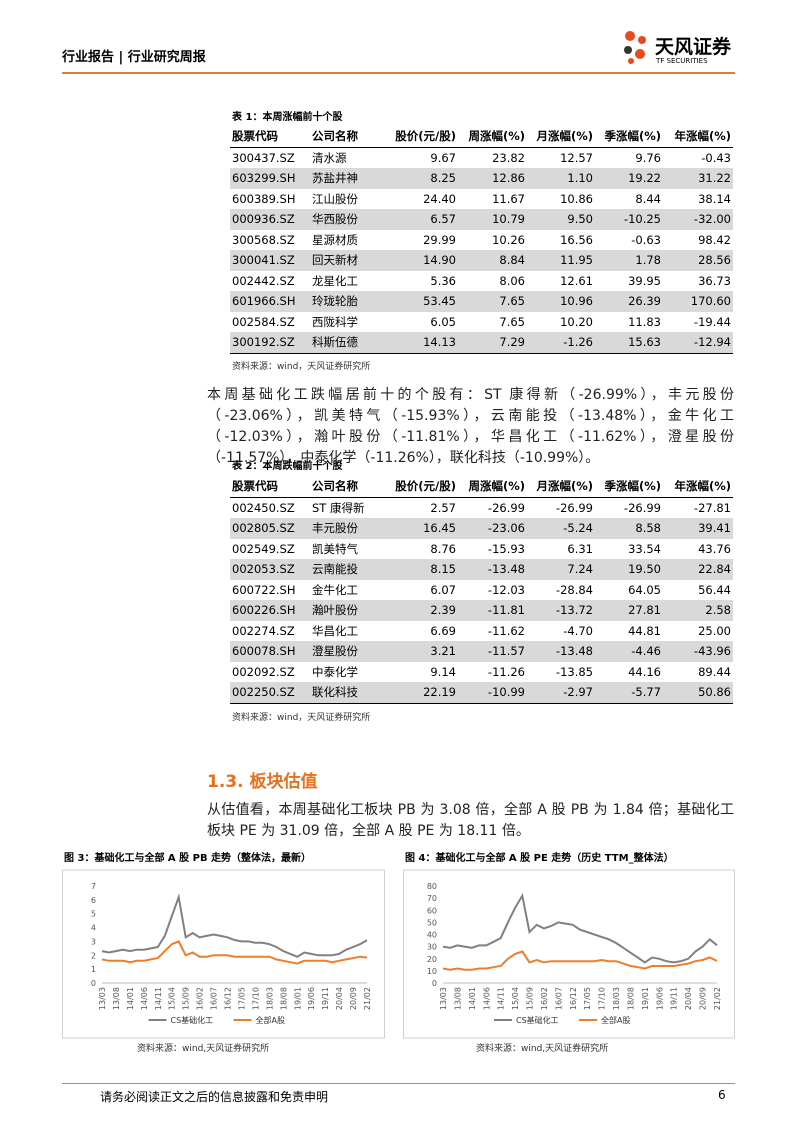 This screenshot has height=1122, width=793. What do you see at coordinates (423, 301) in the screenshot?
I see `table-cell: 53.45` at bounding box center [423, 301].